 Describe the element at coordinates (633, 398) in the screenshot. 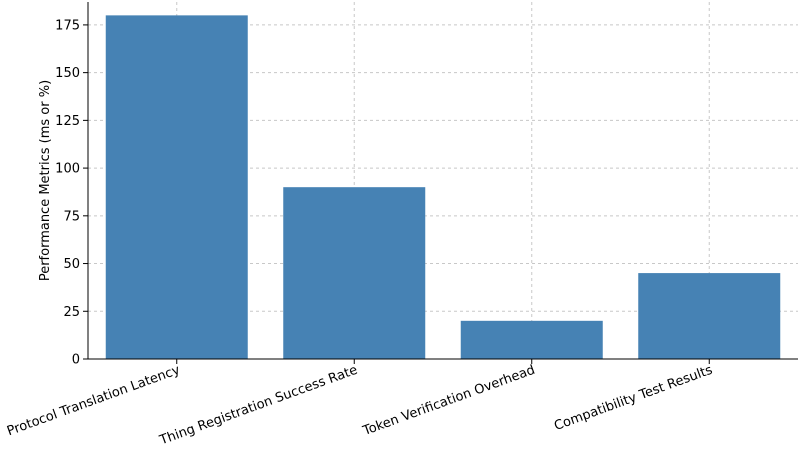

I see `x-tick-label: Compatibility Test Results` at that location.